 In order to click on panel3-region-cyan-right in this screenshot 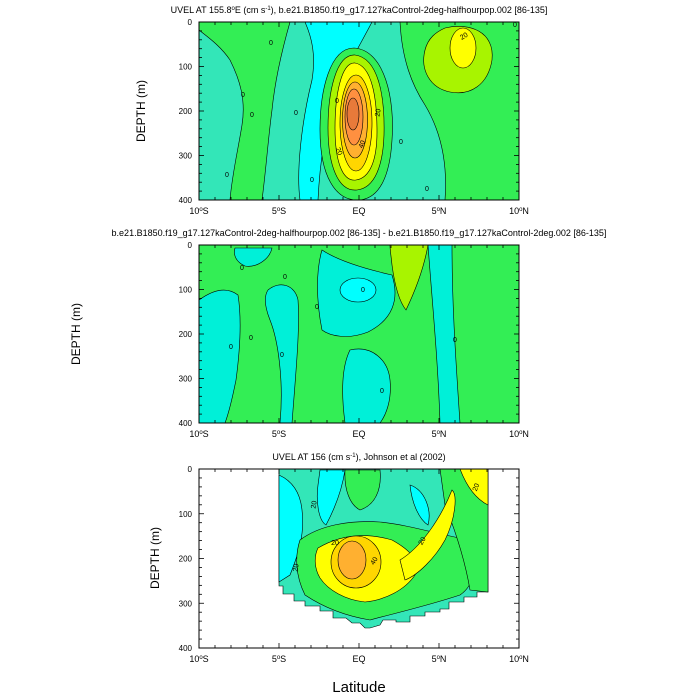, I will do `click(419, 505)`.